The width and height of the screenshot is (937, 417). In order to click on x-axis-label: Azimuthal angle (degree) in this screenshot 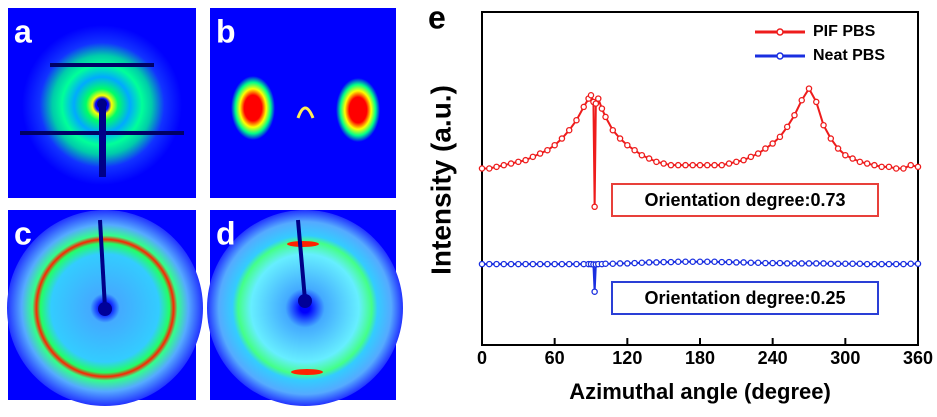, I will do `click(700, 391)`.